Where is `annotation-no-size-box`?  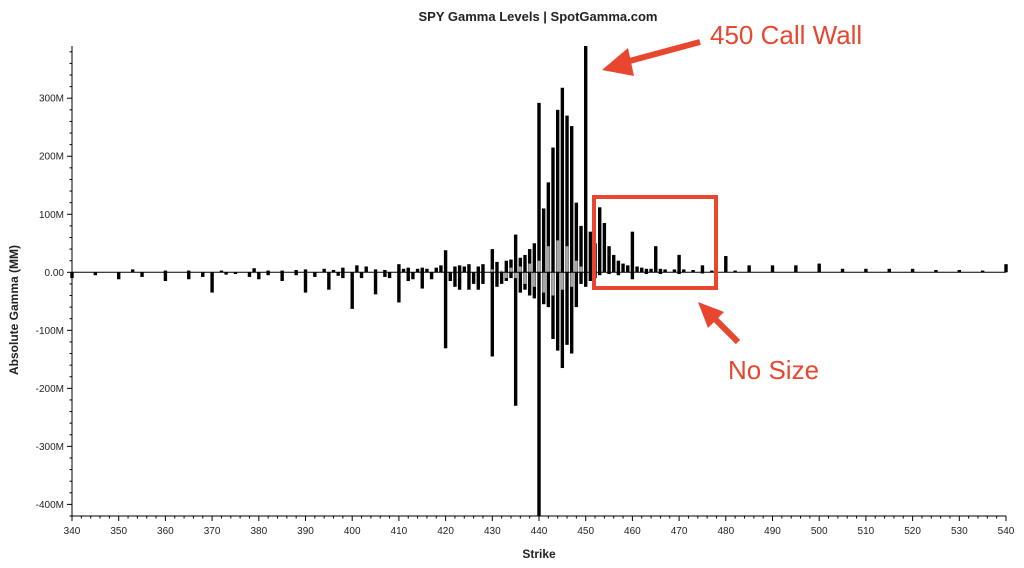
annotation-no-size-box is located at coordinates (655, 242).